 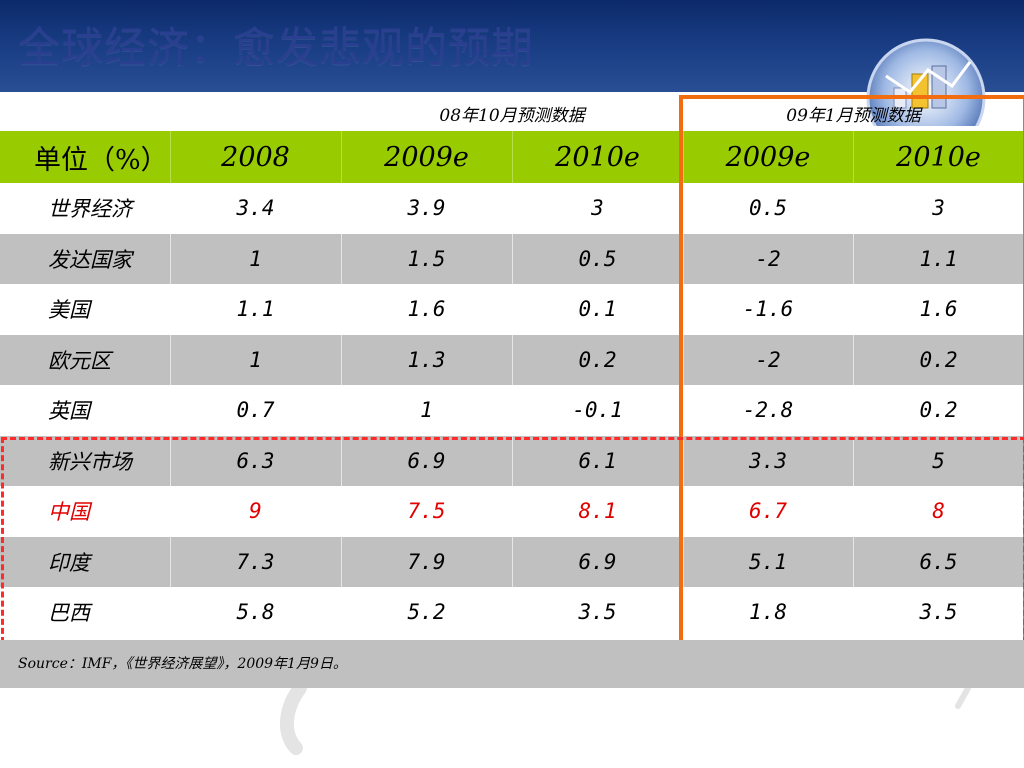 I want to click on cell: 5.8, so click(x=256, y=612).